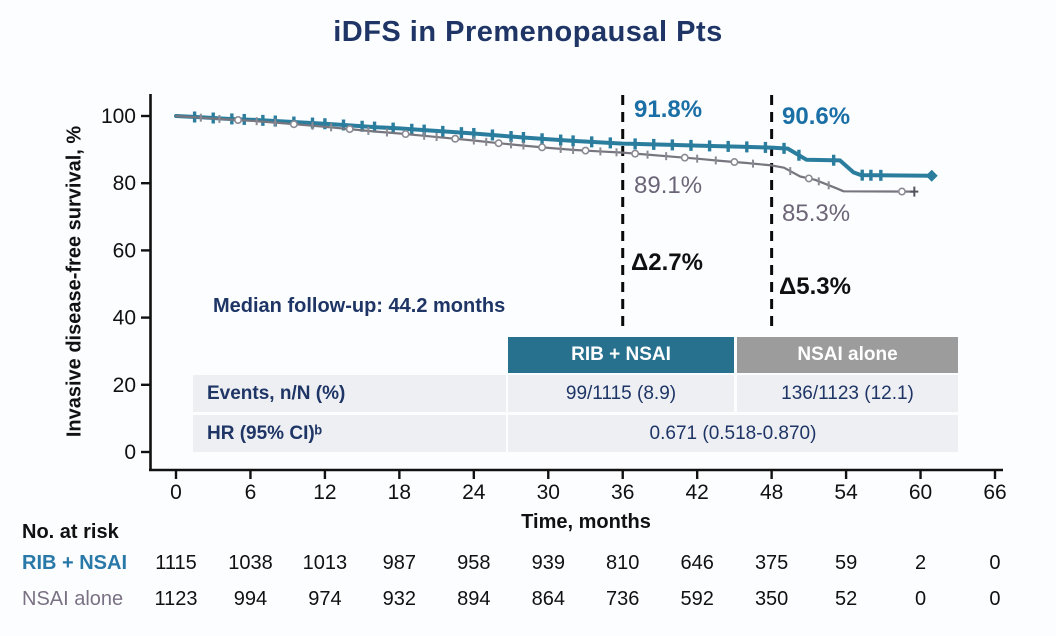  I want to click on at-risk-count: 736, so click(623, 599).